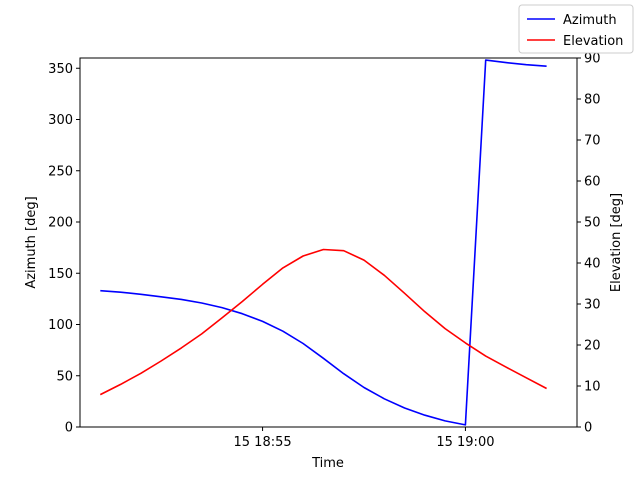 This screenshot has height=480, width=640. I want to click on y2-tick-label: 50, so click(592, 223).